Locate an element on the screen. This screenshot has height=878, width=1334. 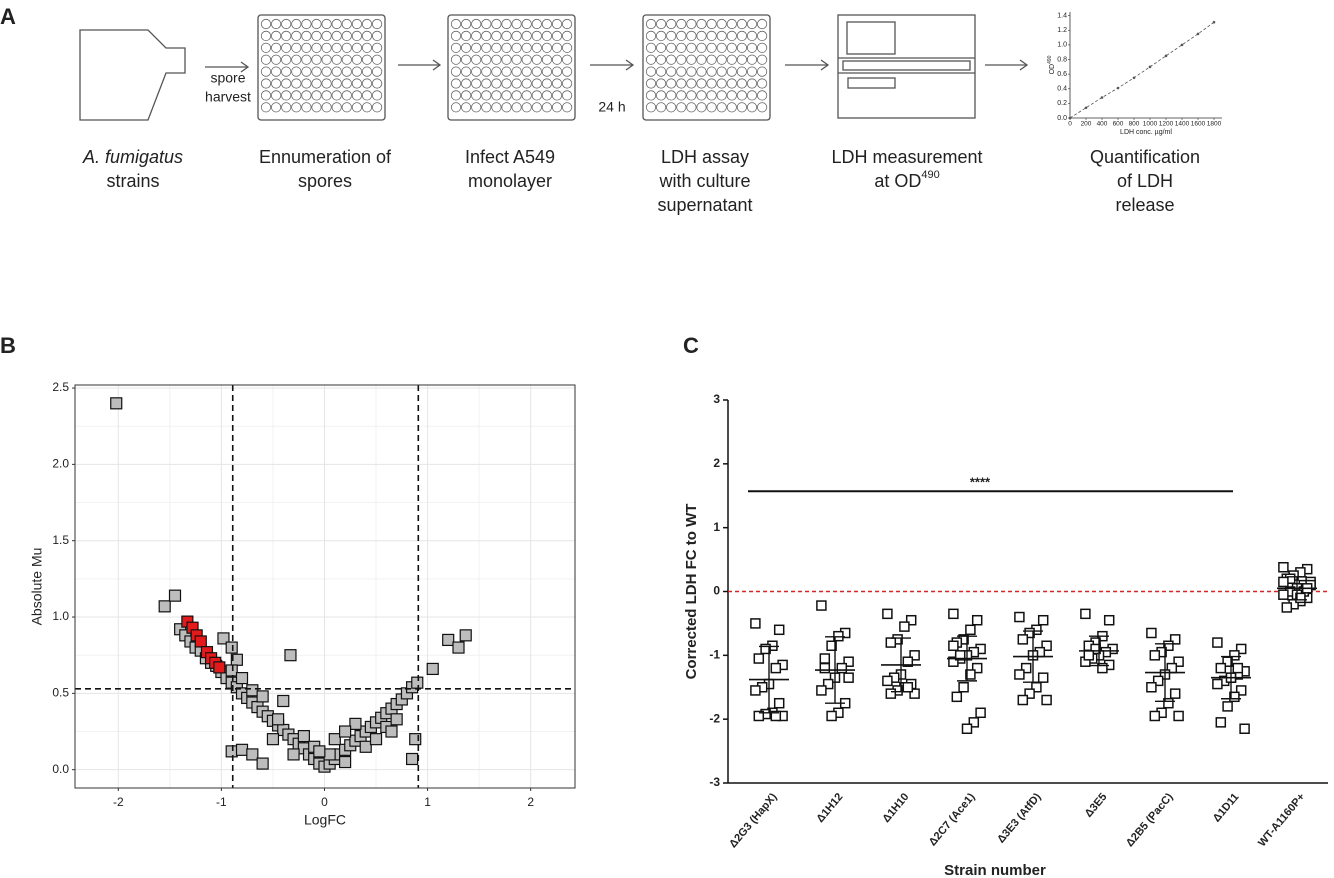
step-label: supernatant is located at coordinates (704, 205).